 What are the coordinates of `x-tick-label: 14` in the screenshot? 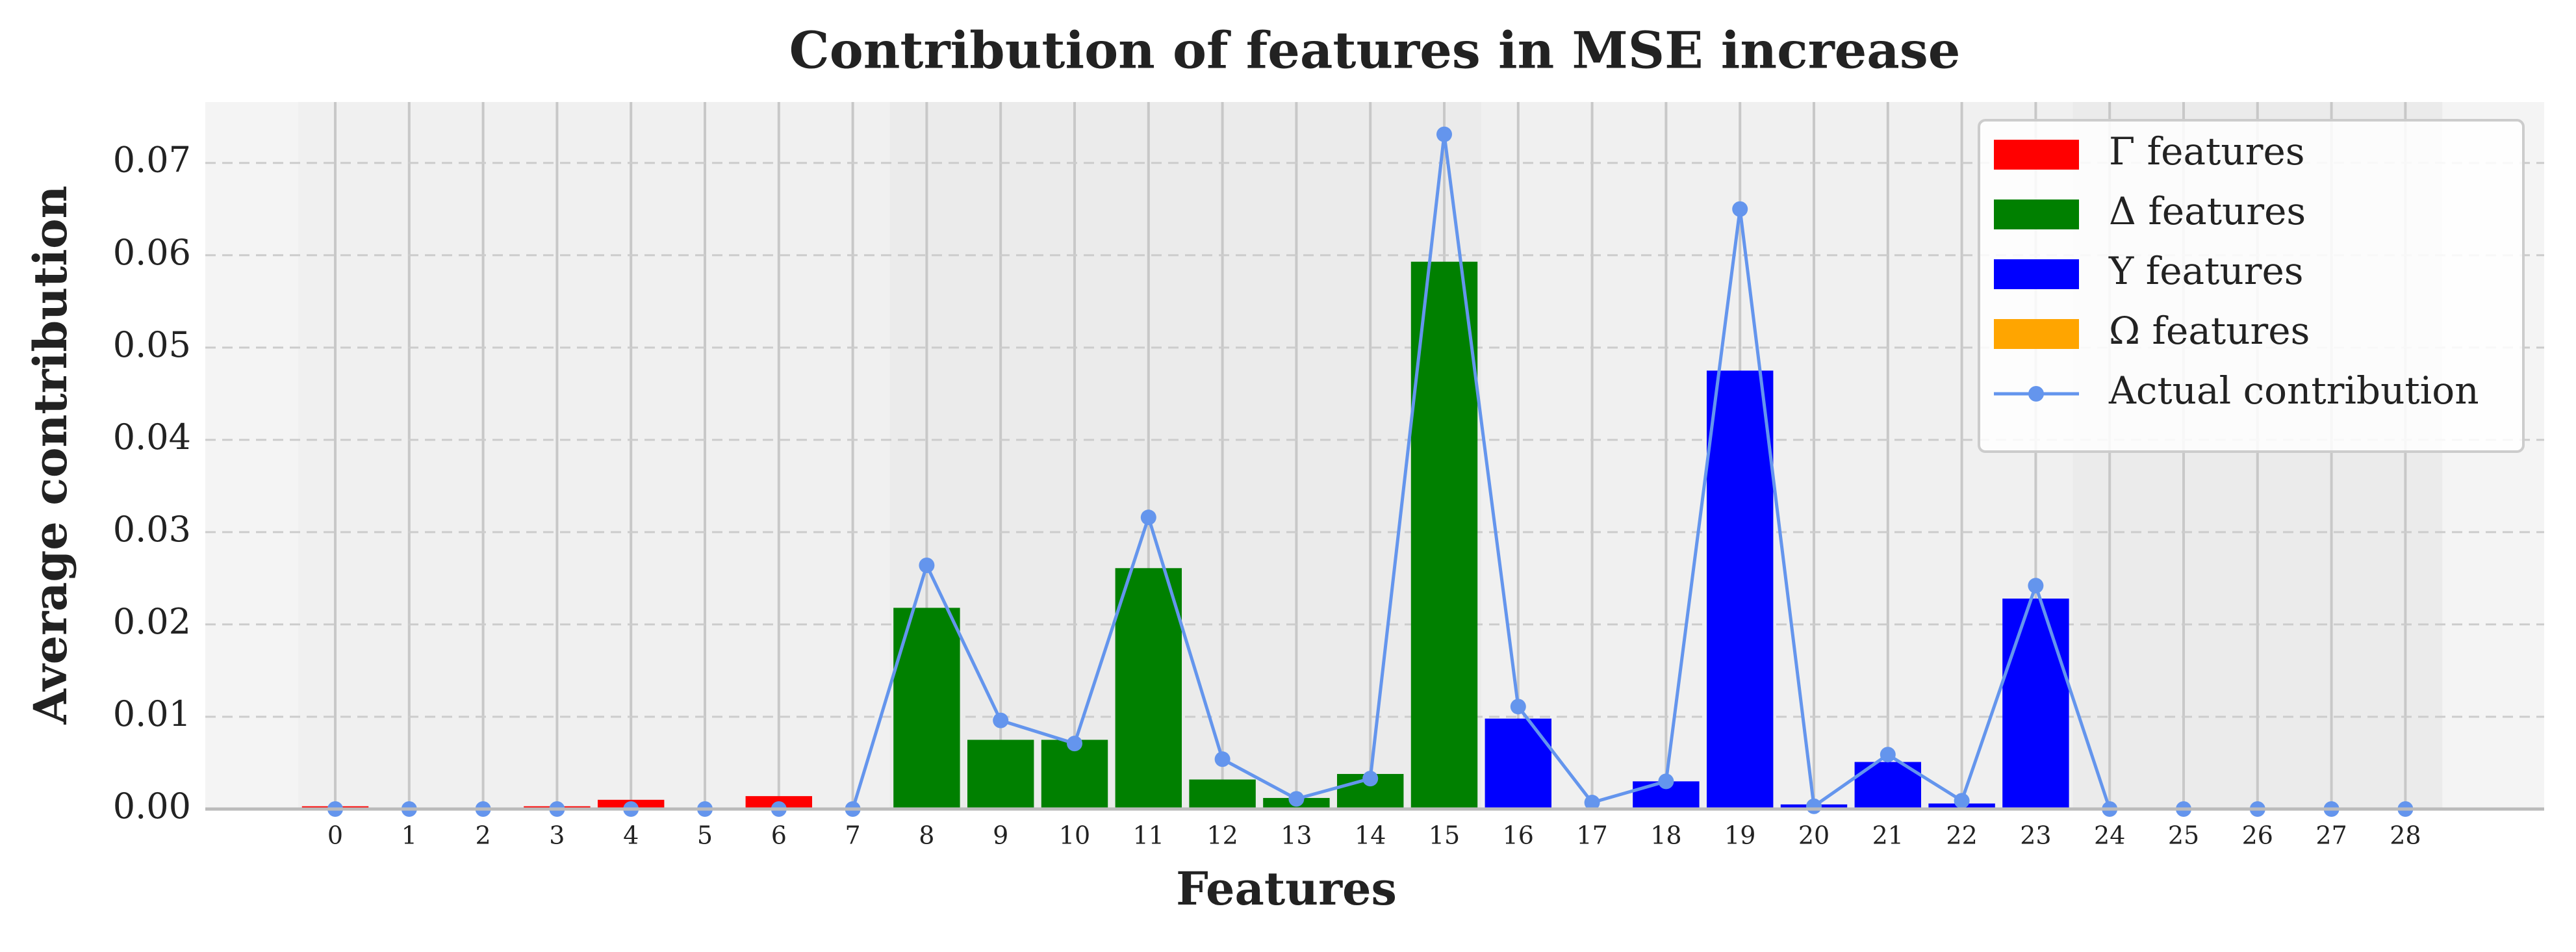 It's located at (1370, 835).